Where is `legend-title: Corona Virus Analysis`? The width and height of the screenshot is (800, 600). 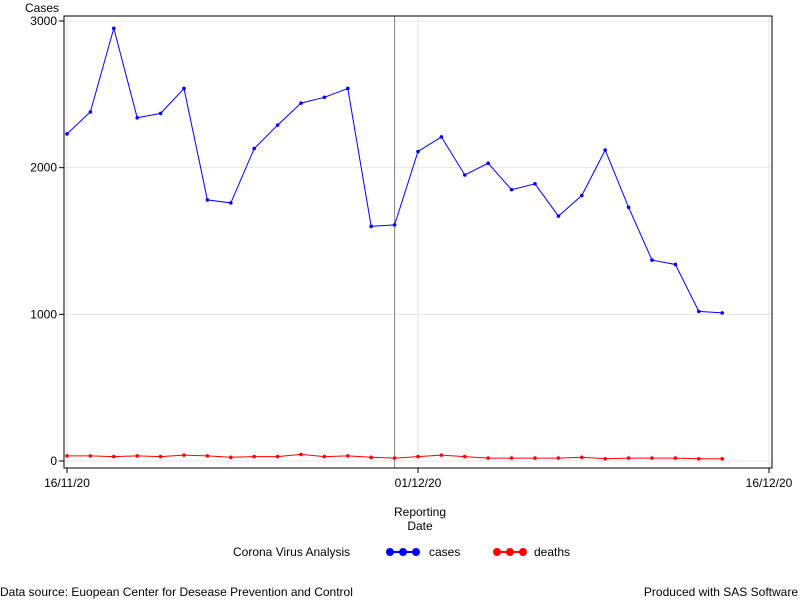 legend-title: Corona Virus Analysis is located at coordinates (291, 552).